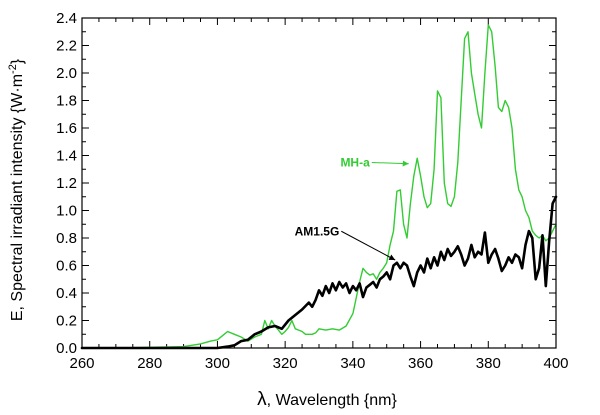 The image size is (600, 415). Describe the element at coordinates (217, 363) in the screenshot. I see `x-tick-label: 300` at that location.